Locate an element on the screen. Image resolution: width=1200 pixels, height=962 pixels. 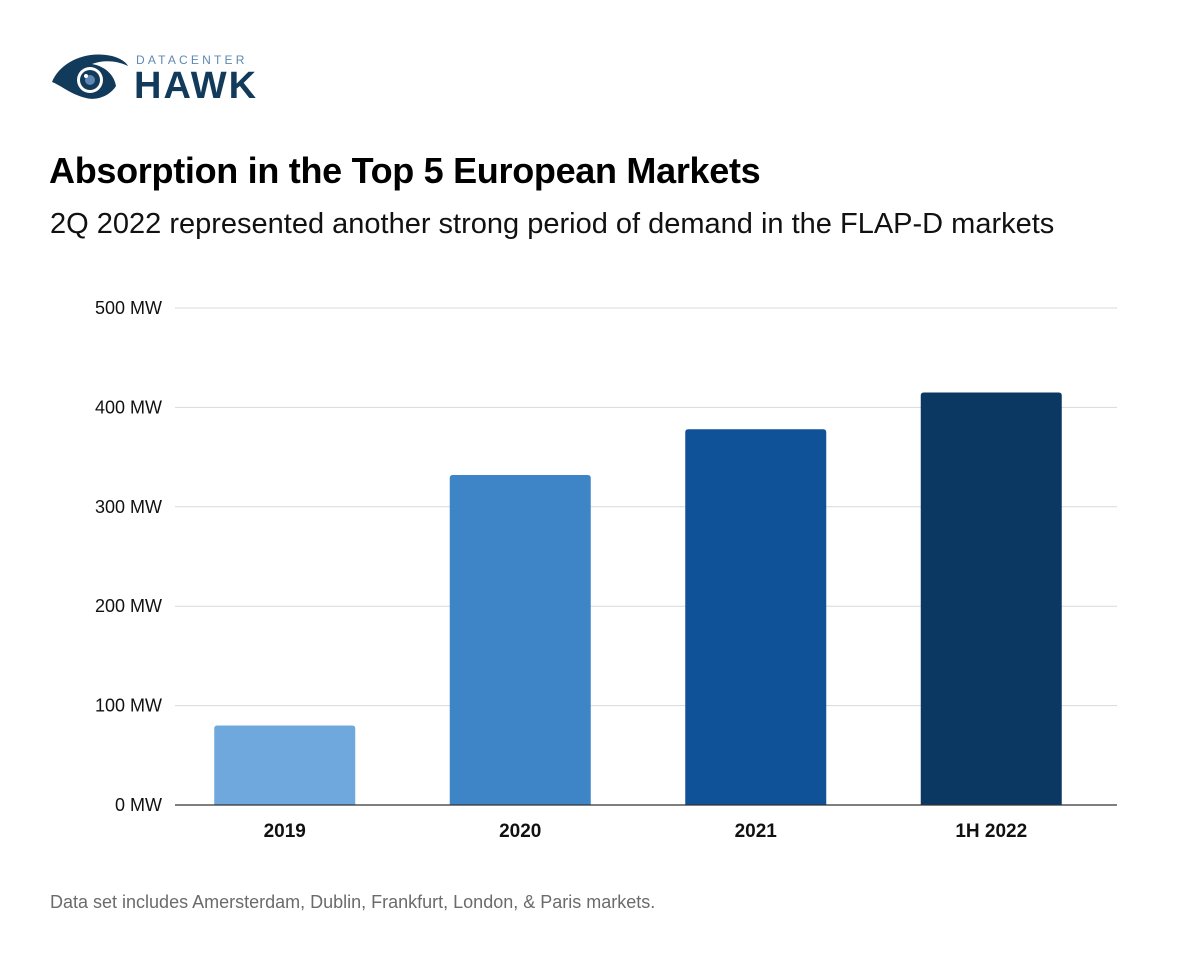
x-tick-label: 2021 is located at coordinates (756, 831).